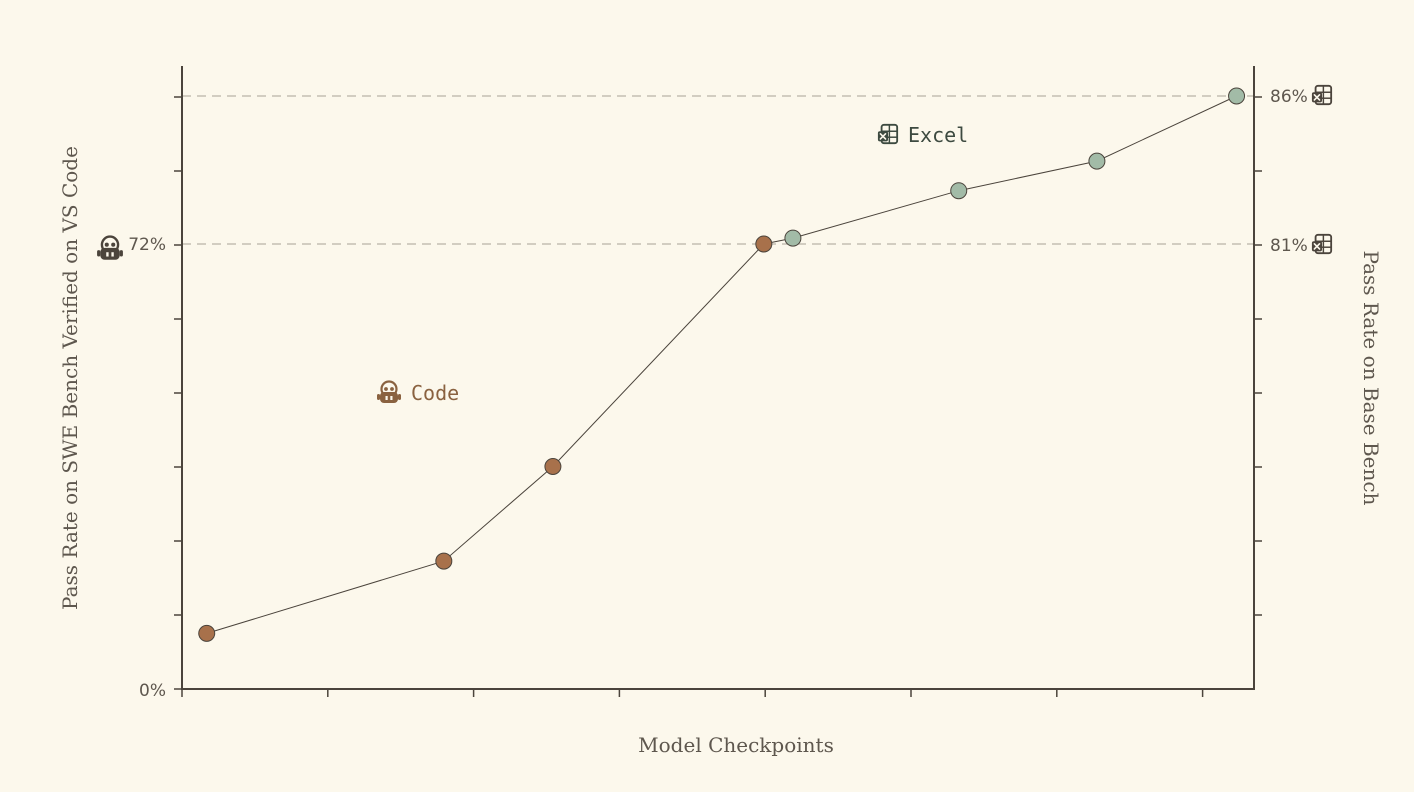  I want to click on left-tick-label-72: 72%, so click(147, 245).